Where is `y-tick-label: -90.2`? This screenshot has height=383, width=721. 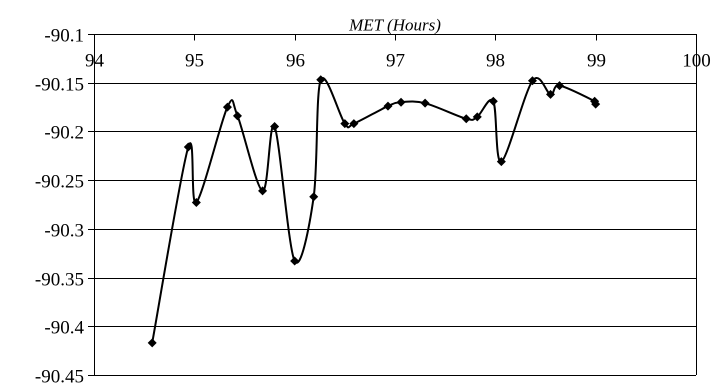
y-tick-label: -90.2 is located at coordinates (64, 133).